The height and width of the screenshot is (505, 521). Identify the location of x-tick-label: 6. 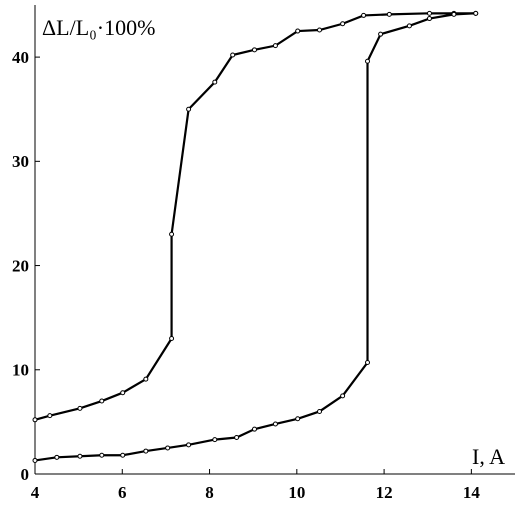
(122, 492).